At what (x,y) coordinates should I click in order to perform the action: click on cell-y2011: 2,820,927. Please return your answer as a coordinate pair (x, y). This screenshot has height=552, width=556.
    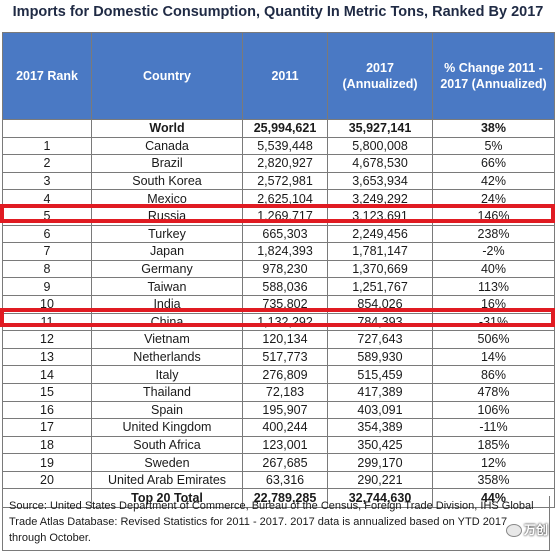
    Looking at the image, I should click on (285, 163).